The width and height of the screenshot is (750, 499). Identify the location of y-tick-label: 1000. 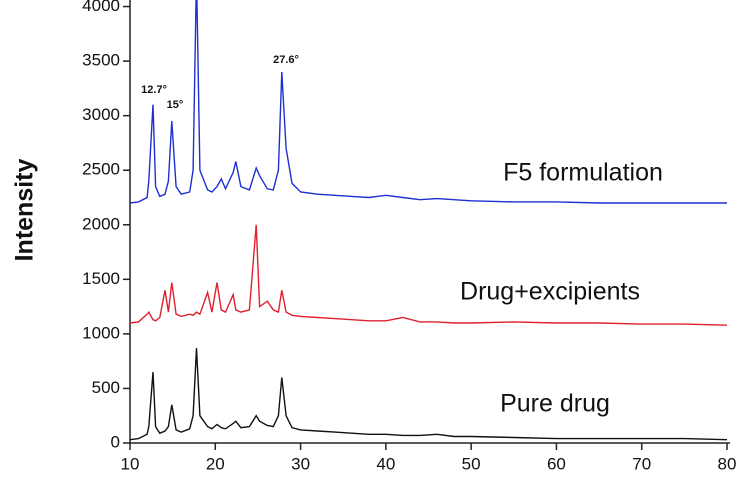
(101, 332).